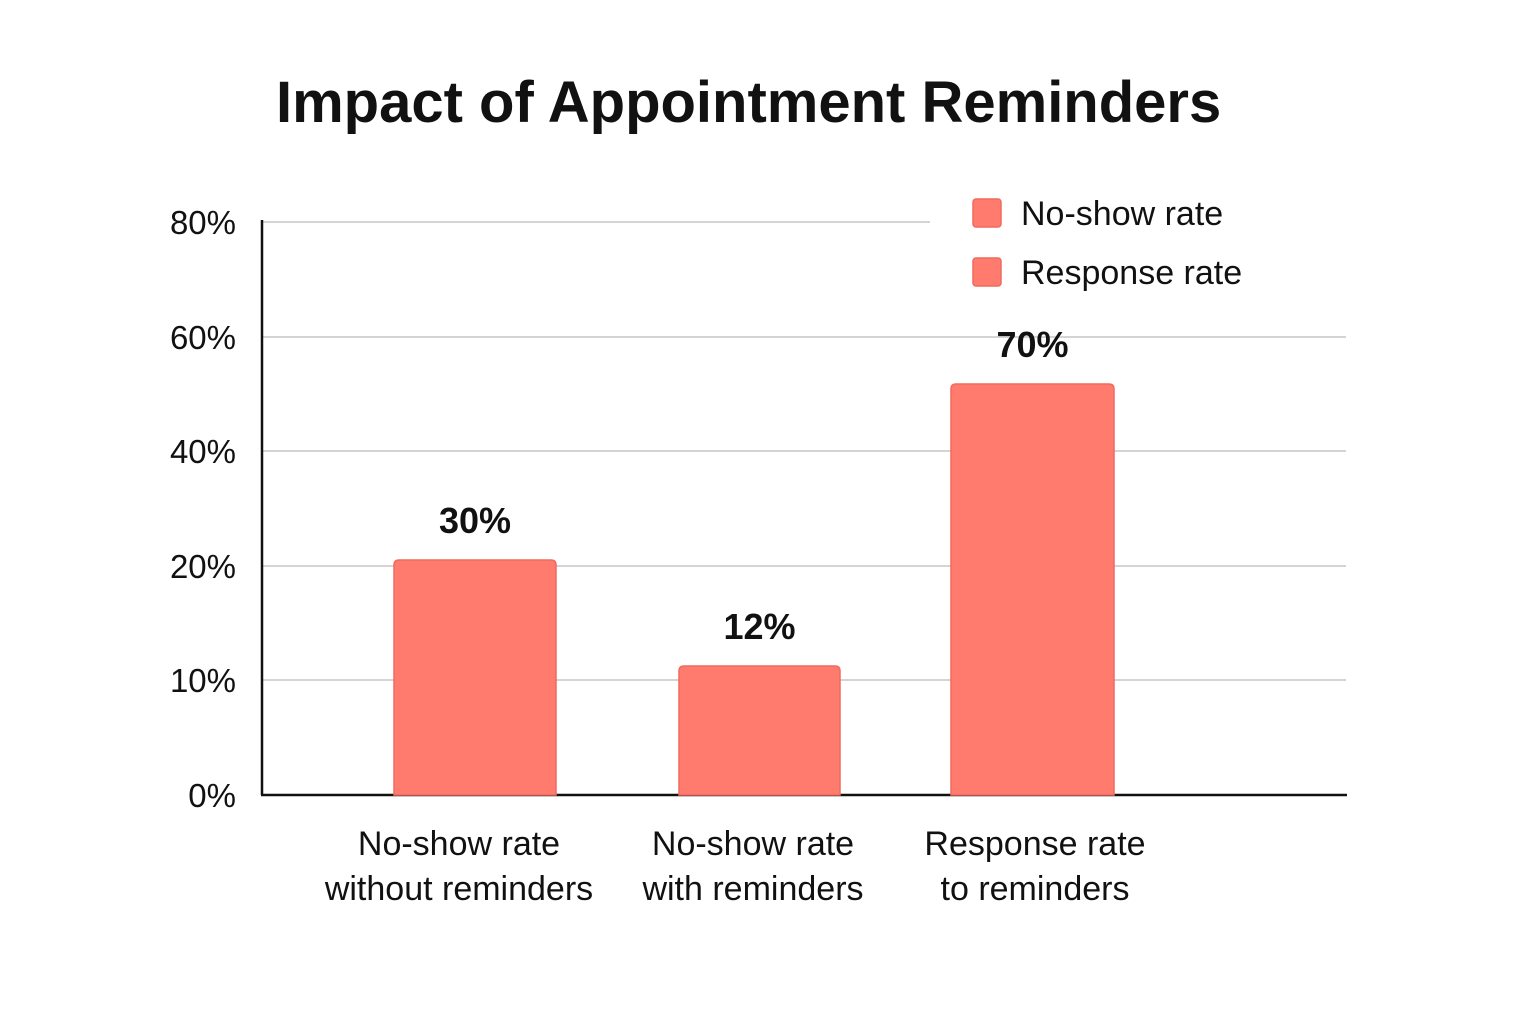 The height and width of the screenshot is (1024, 1536). I want to click on bar-value-label: 12%, so click(759, 626).